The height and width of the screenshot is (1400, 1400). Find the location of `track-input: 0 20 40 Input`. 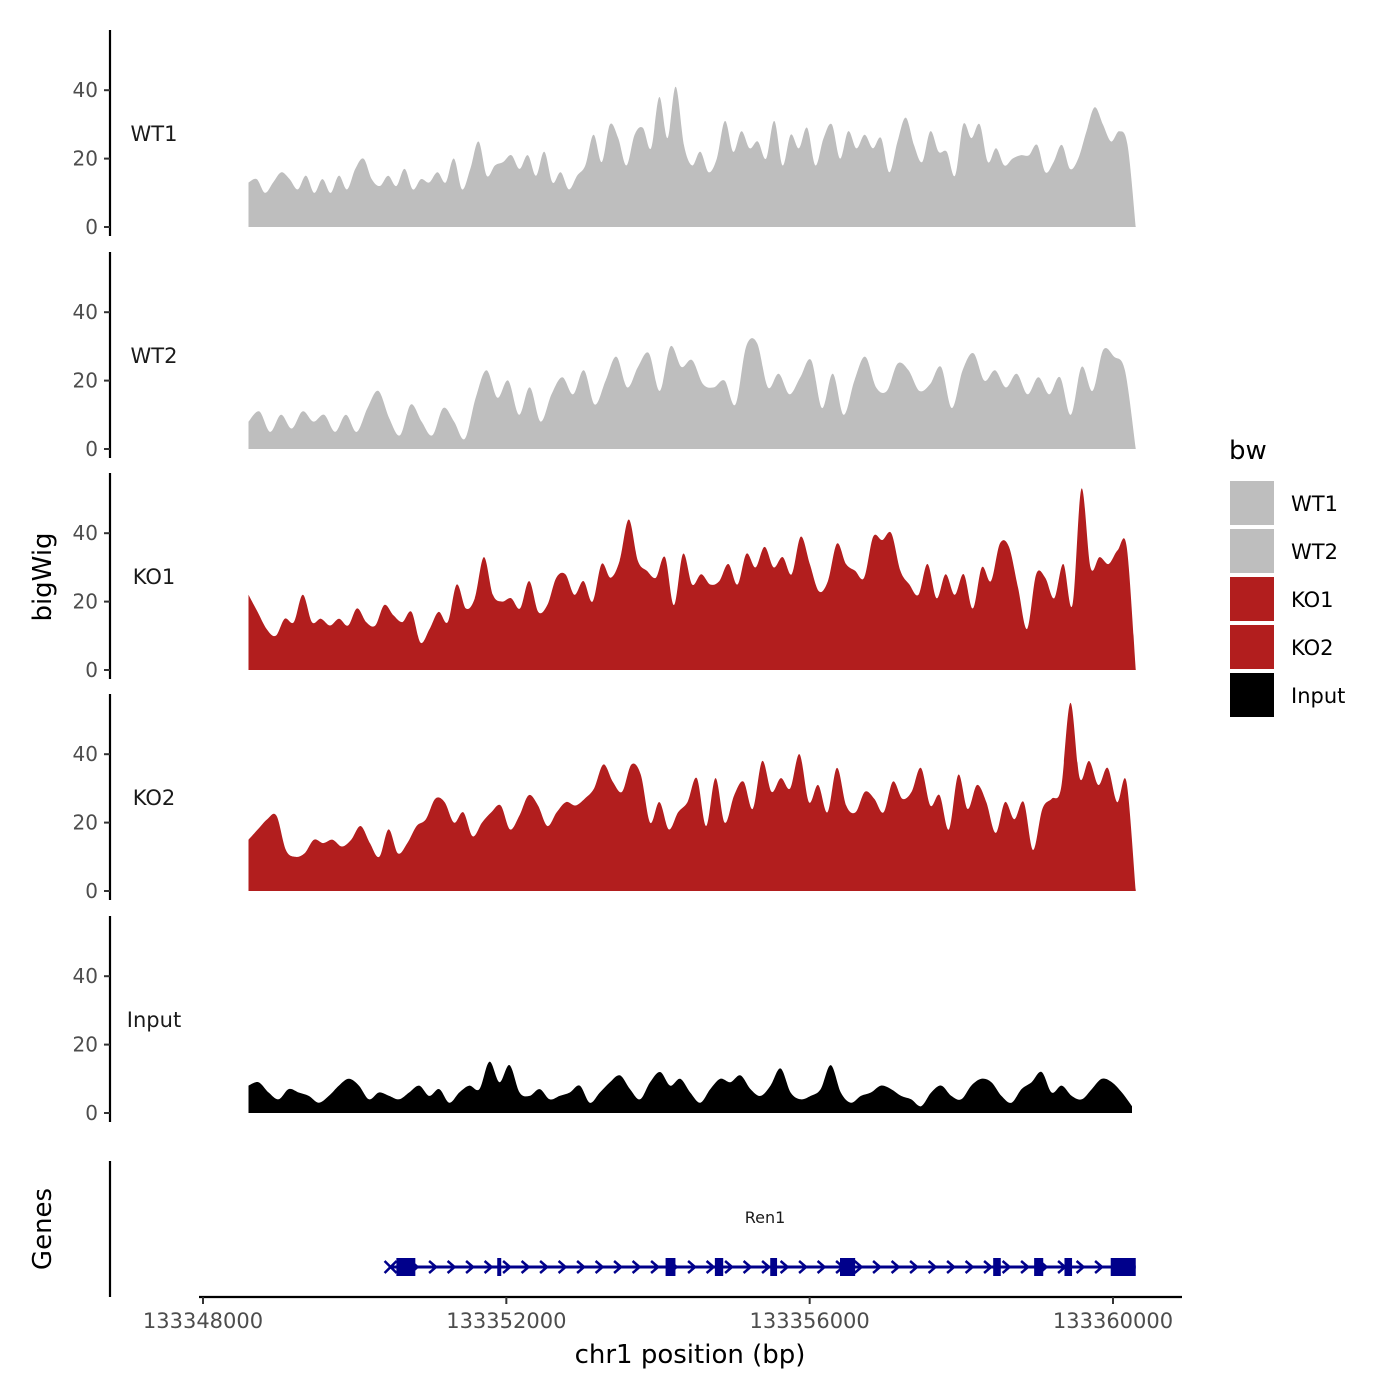

track-input: 0 20 40 Input is located at coordinates (602, 1020).